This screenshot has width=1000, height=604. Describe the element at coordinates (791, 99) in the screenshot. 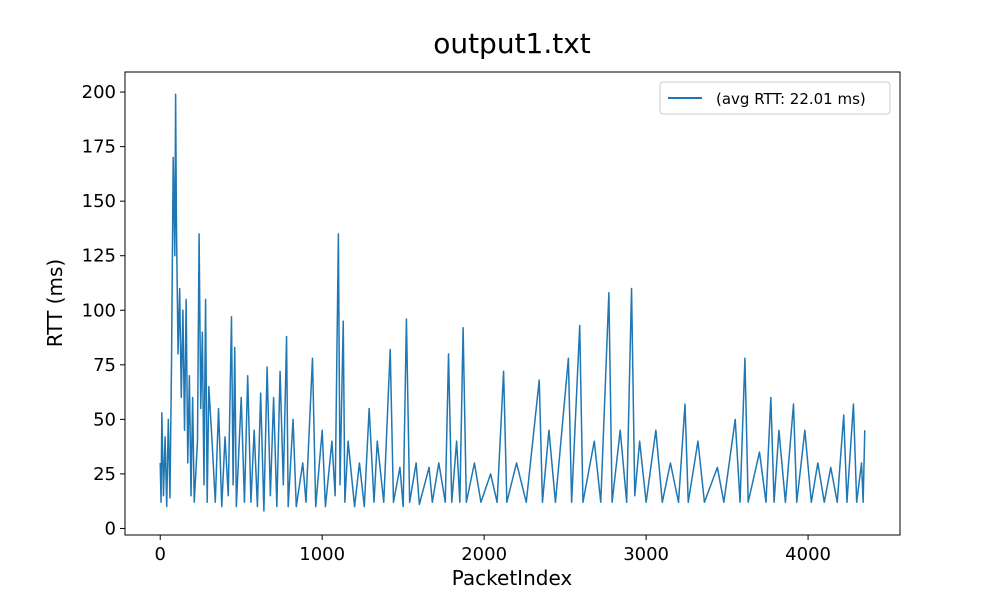

I see `legend-label: (avg RTT: 22.01 ms)` at that location.